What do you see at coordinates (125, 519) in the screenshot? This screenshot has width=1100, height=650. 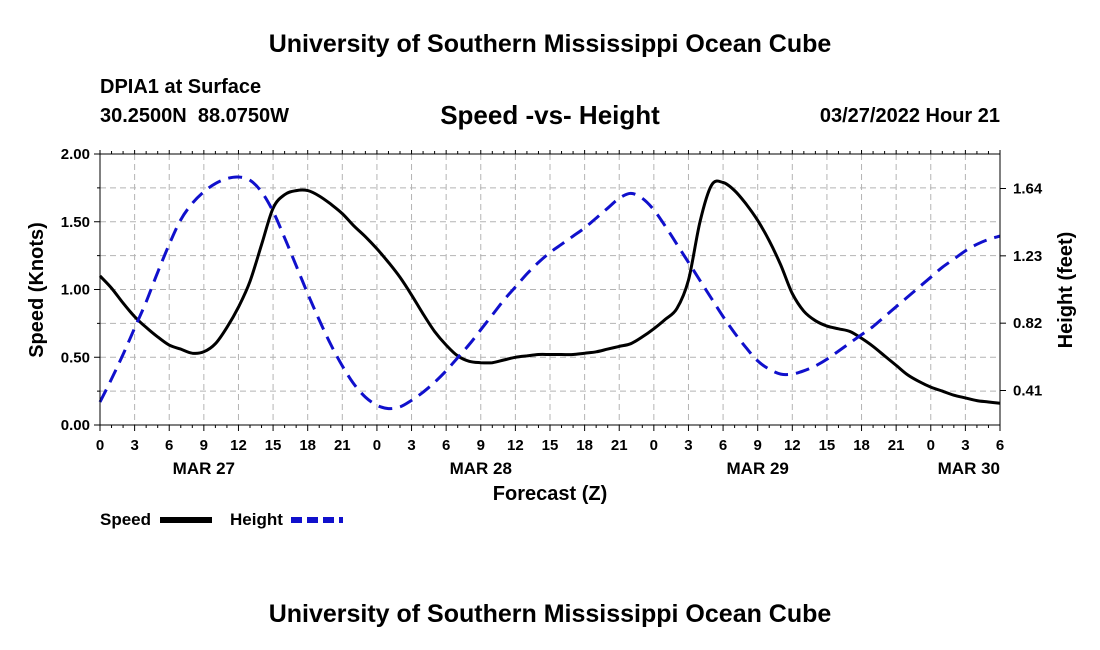 I see `legend-speed-label: Speed` at bounding box center [125, 519].